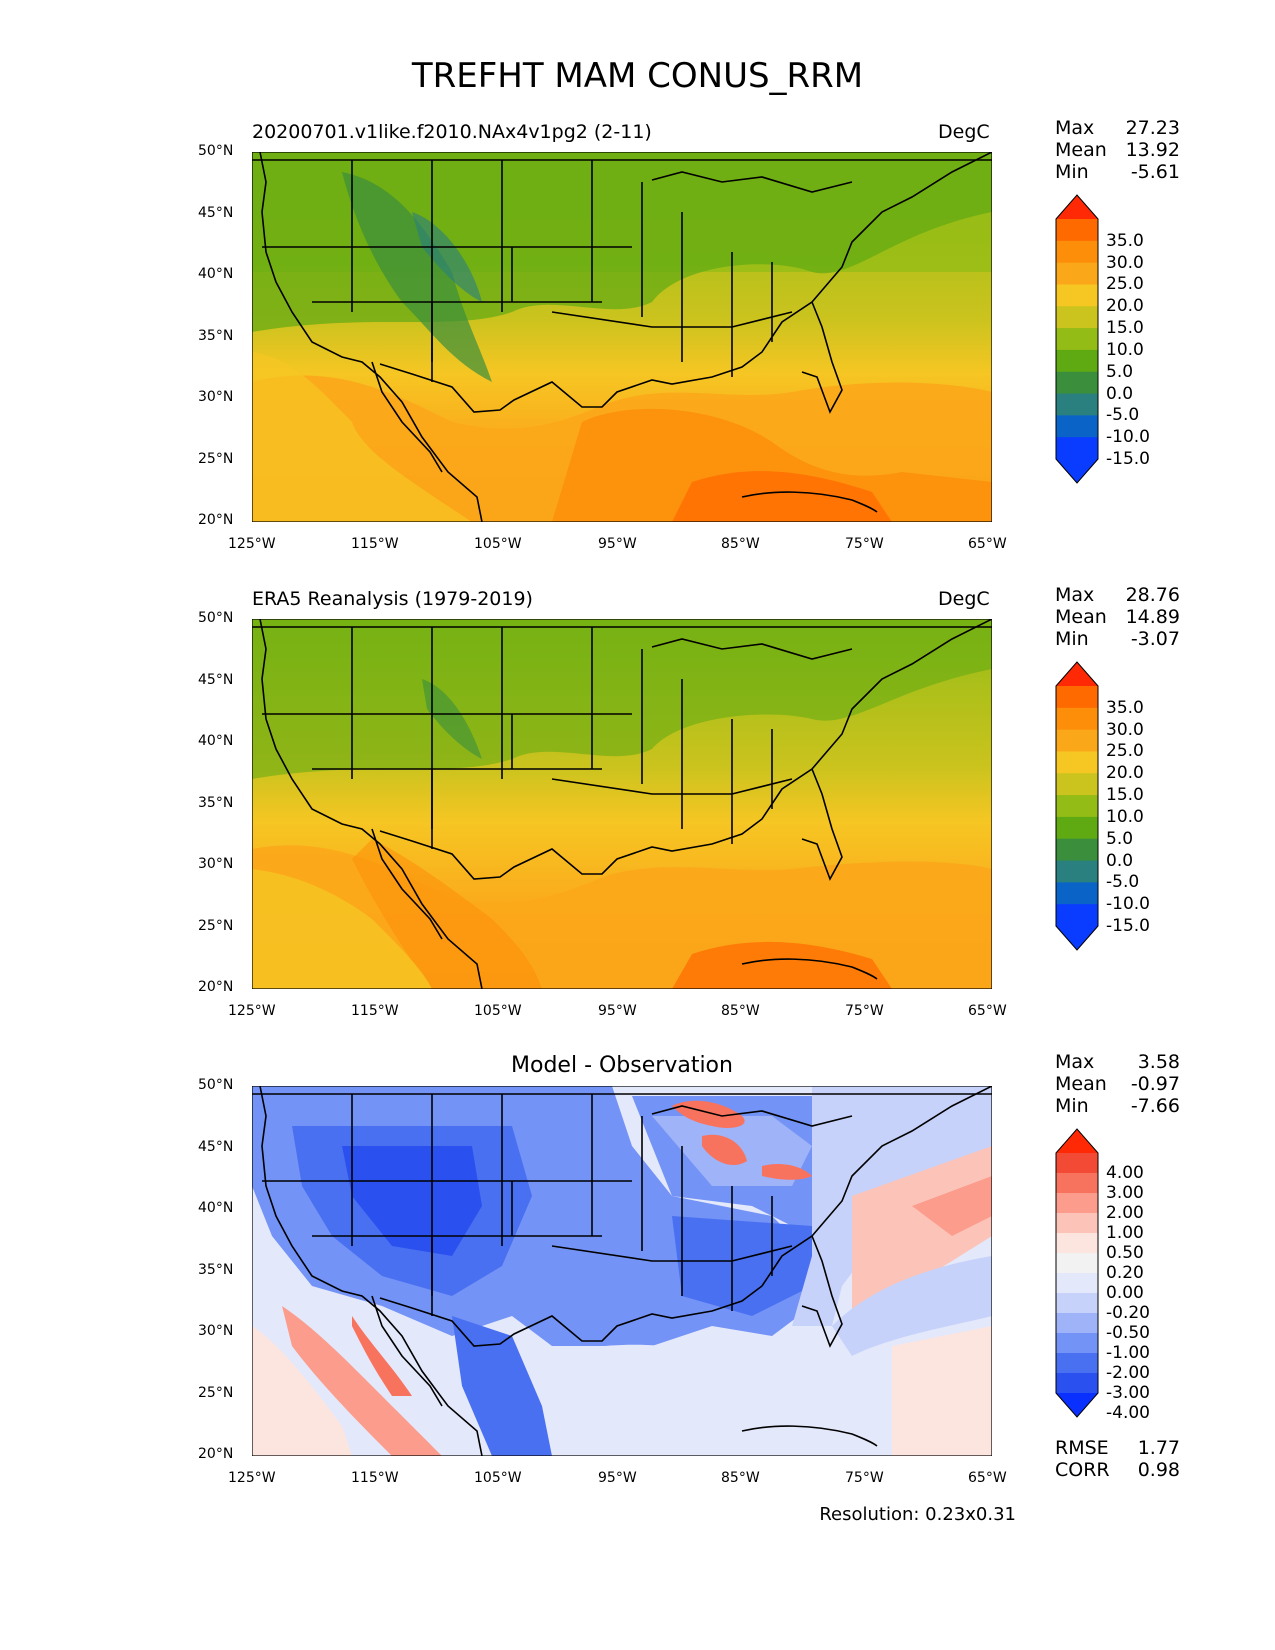 The image size is (1275, 1650). I want to click on colorbar-tick-label: -0.50, so click(1128, 1333).